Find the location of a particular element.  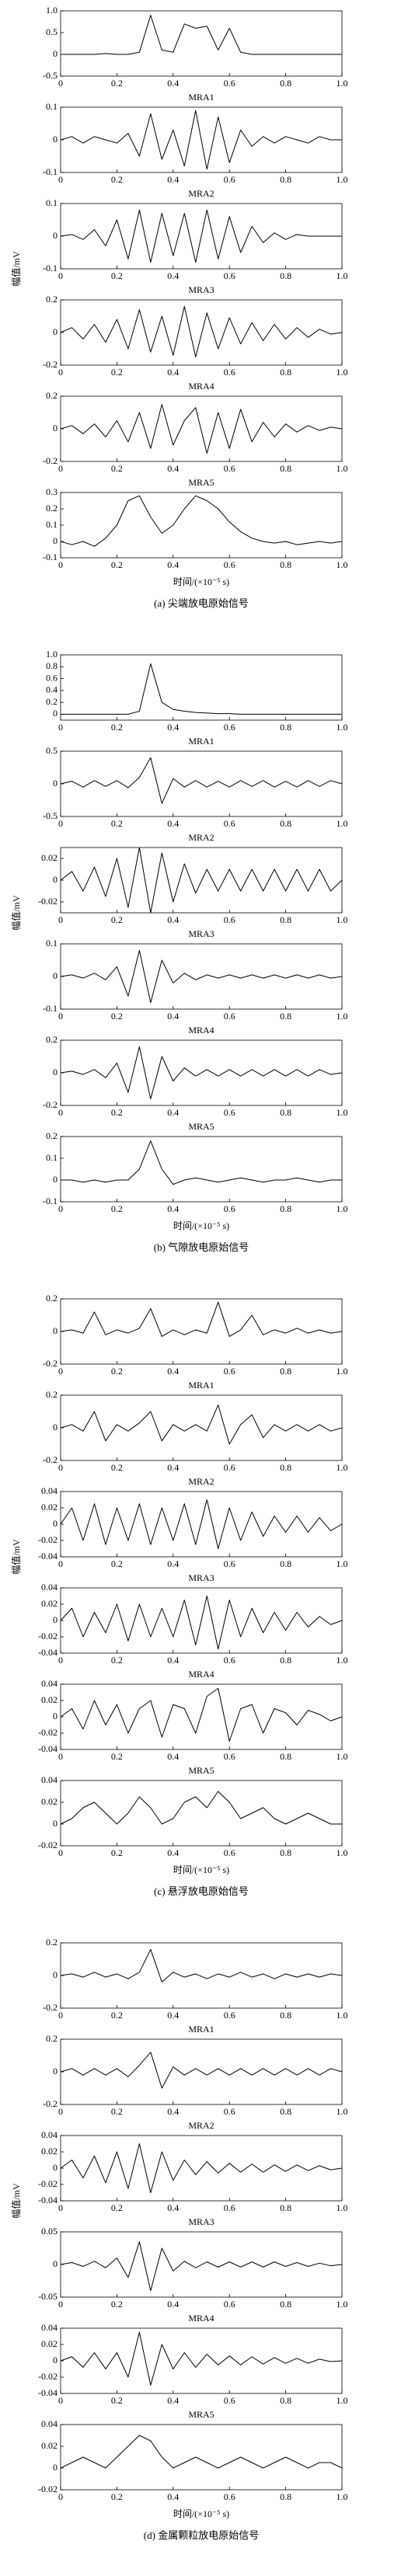

y-tick-label: -0.02 is located at coordinates (48, 1732).